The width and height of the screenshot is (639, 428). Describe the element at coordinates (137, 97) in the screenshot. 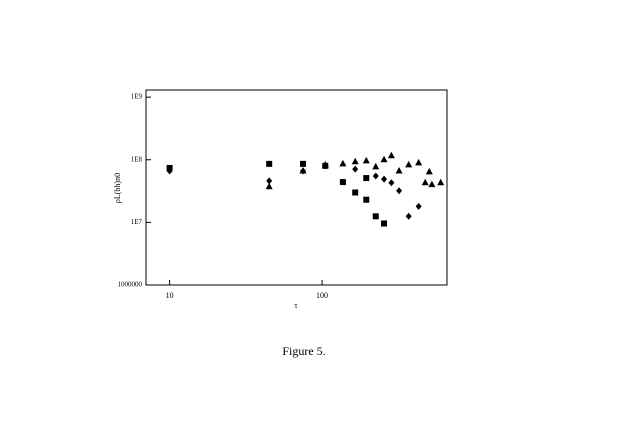

I see `y-tick-label: 1E9` at that location.